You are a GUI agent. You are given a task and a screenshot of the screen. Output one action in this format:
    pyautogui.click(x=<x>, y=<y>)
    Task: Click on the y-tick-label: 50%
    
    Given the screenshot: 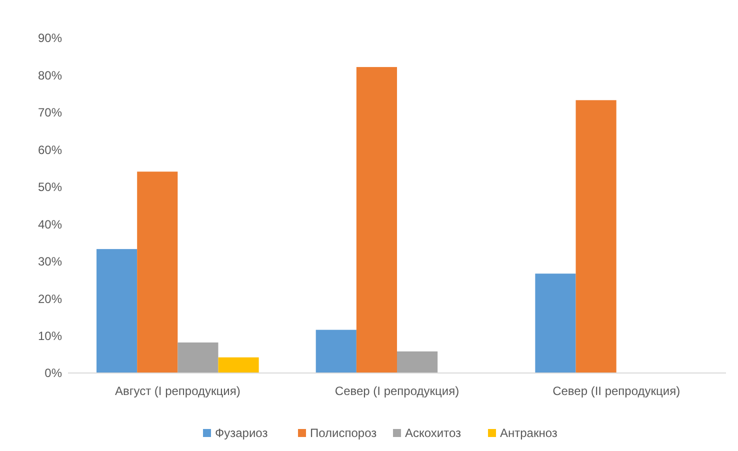 What is the action you would take?
    pyautogui.click(x=50, y=187)
    